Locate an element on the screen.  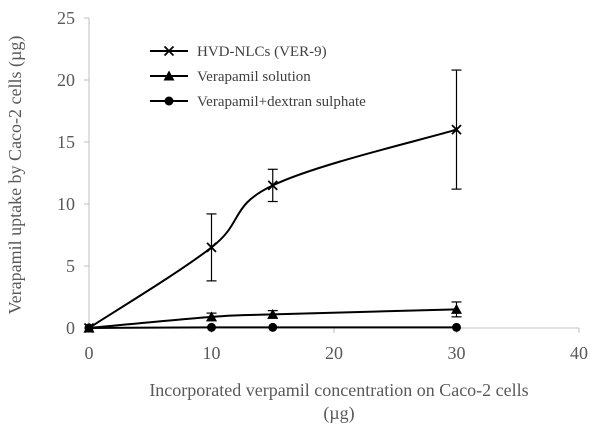
legend-entry-3: Verapamil+dextran sulphate is located at coordinates (258, 102).